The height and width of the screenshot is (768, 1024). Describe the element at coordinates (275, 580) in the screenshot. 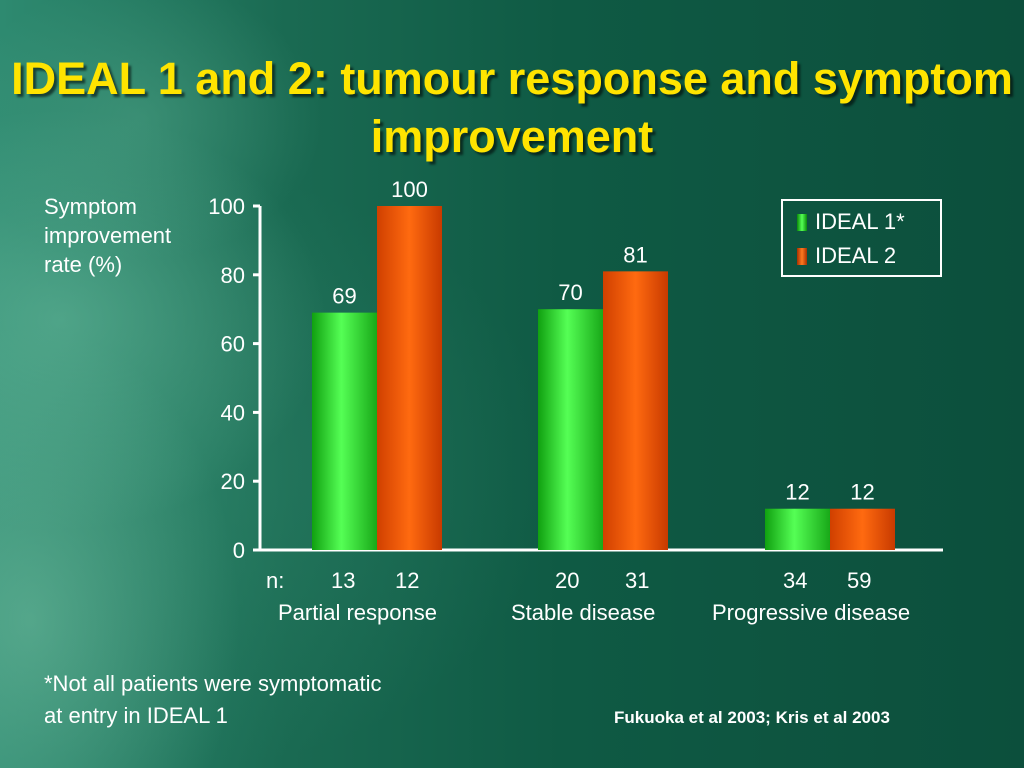

I see `n-prefix: n:` at that location.